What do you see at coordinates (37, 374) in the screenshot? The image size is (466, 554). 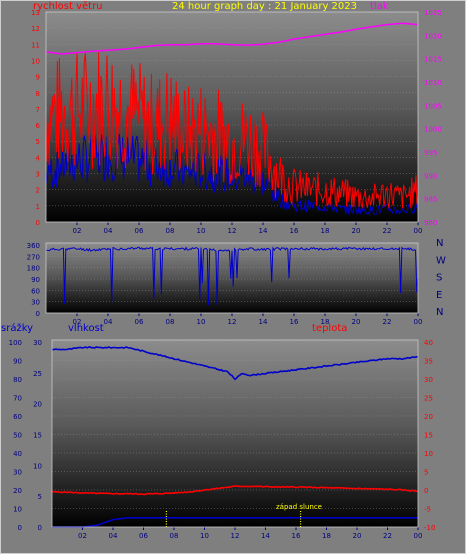 I see `y-humidity-tick-label: 25` at bounding box center [37, 374].